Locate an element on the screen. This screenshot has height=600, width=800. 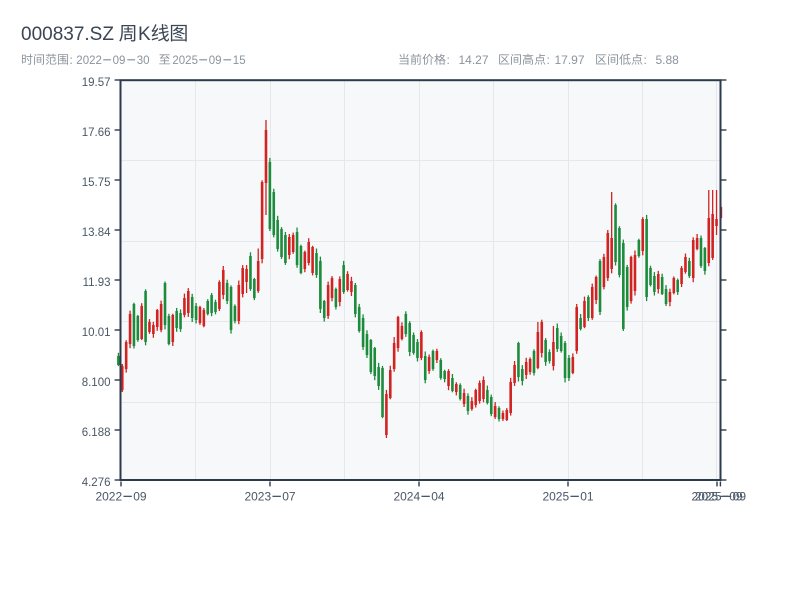
svg-text: 04 is located at coordinates (438, 496).